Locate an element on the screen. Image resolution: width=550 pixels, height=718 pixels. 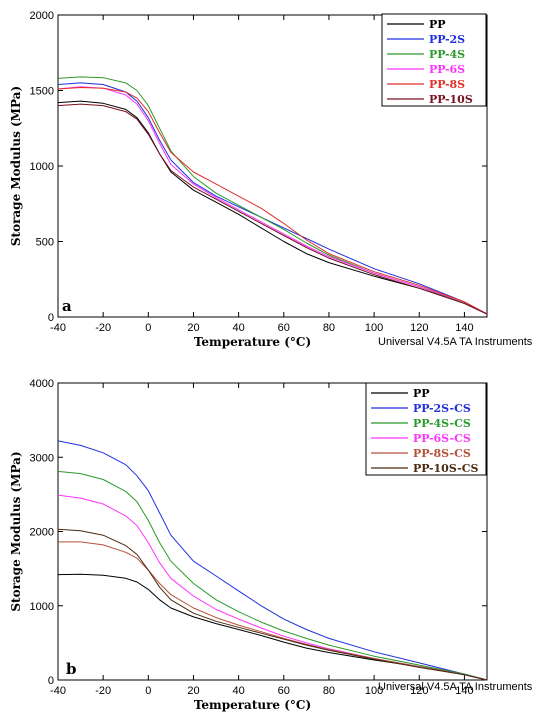
legend-entry: PP-2S-CS is located at coordinates (442, 408).